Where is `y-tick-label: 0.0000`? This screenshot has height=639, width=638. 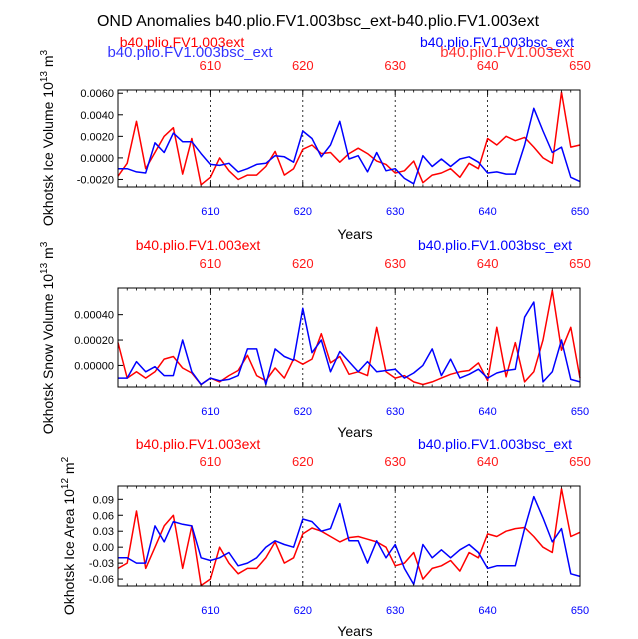 y-tick-label: 0.0000 is located at coordinates (97, 159).